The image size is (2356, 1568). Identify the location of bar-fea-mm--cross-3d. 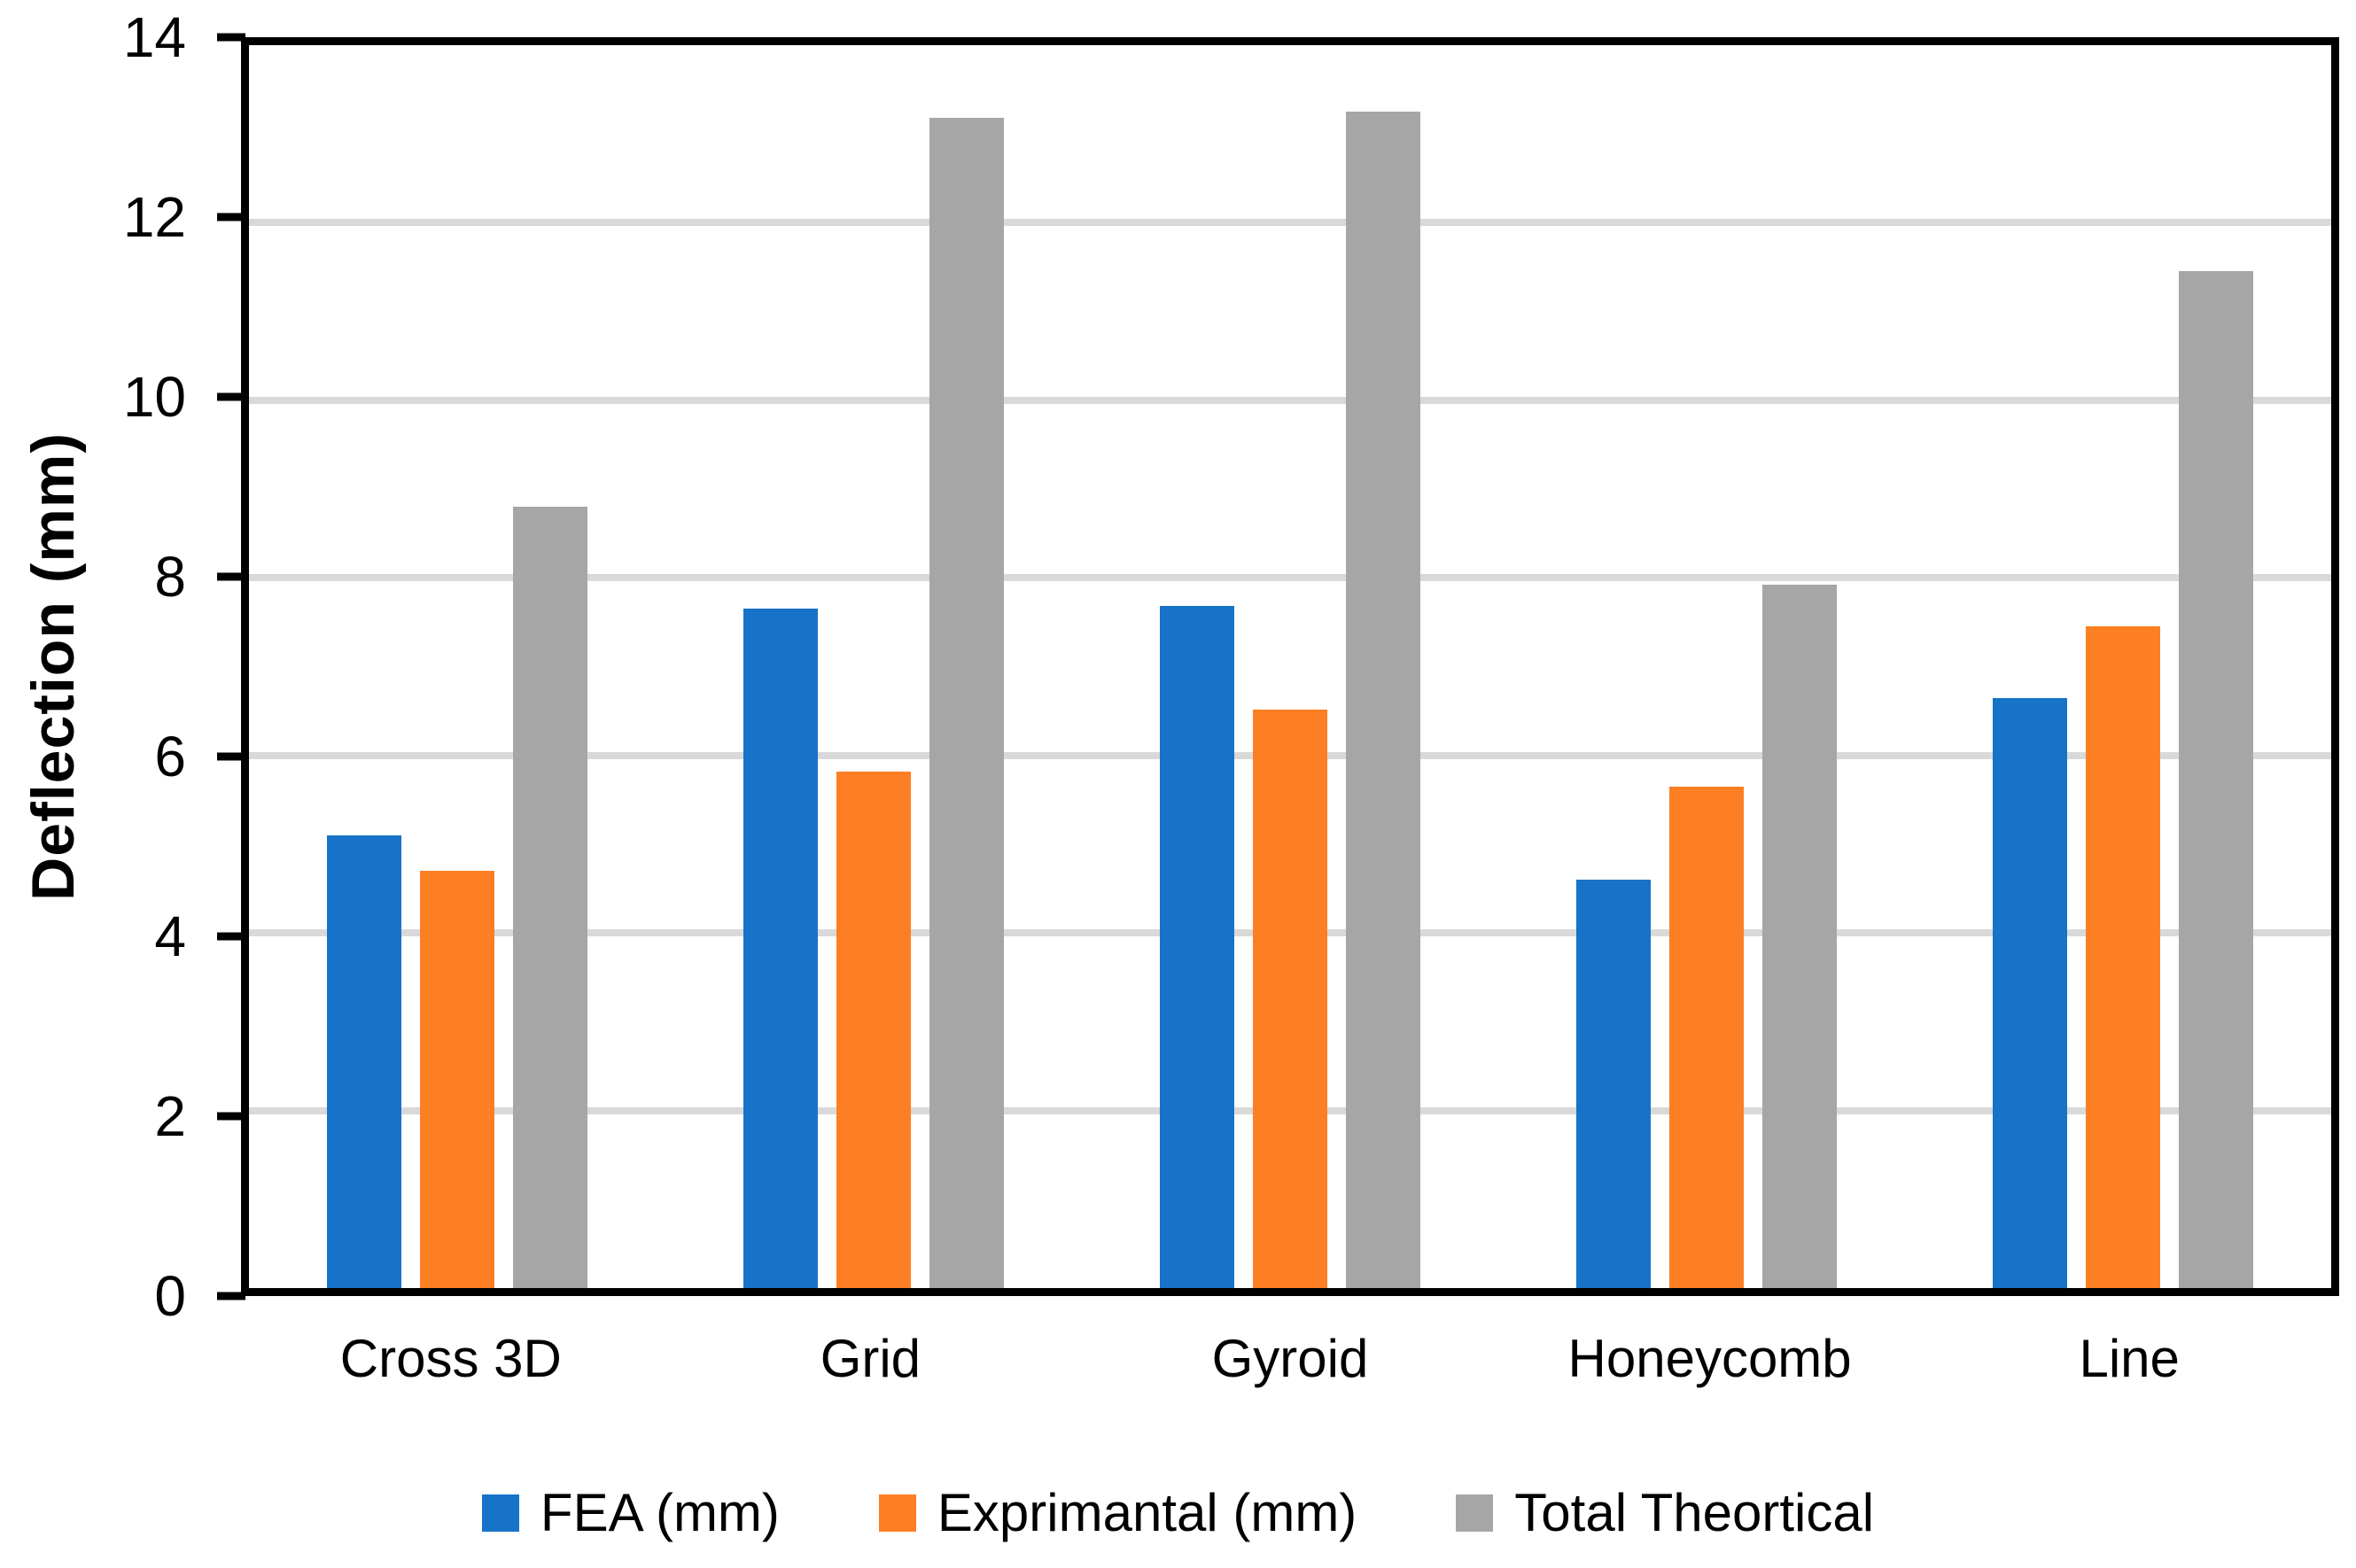
(364, 1061).